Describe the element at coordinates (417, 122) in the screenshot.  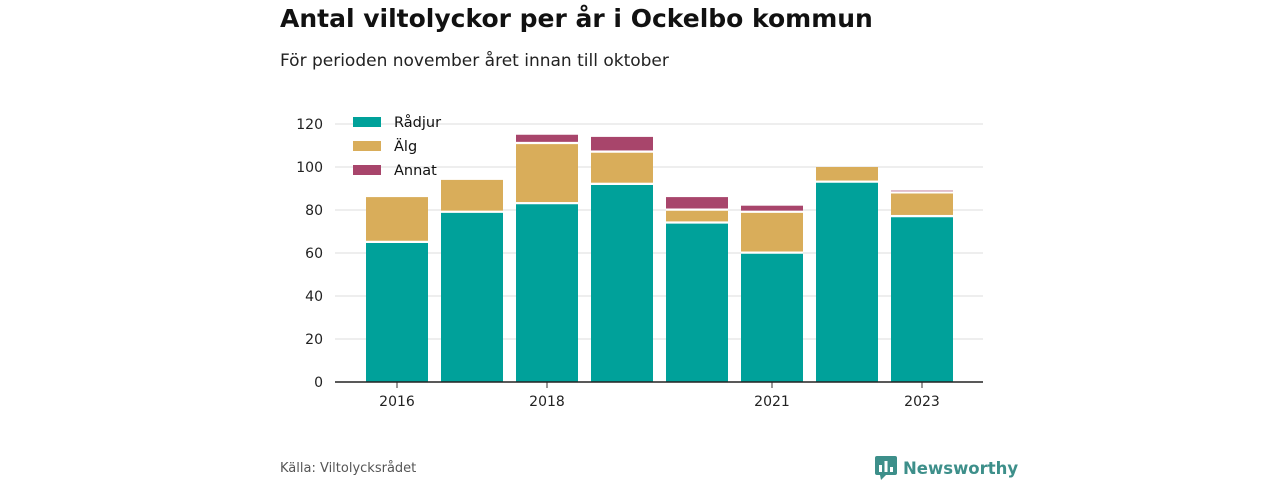
I see `legend-label: Rådjur` at that location.